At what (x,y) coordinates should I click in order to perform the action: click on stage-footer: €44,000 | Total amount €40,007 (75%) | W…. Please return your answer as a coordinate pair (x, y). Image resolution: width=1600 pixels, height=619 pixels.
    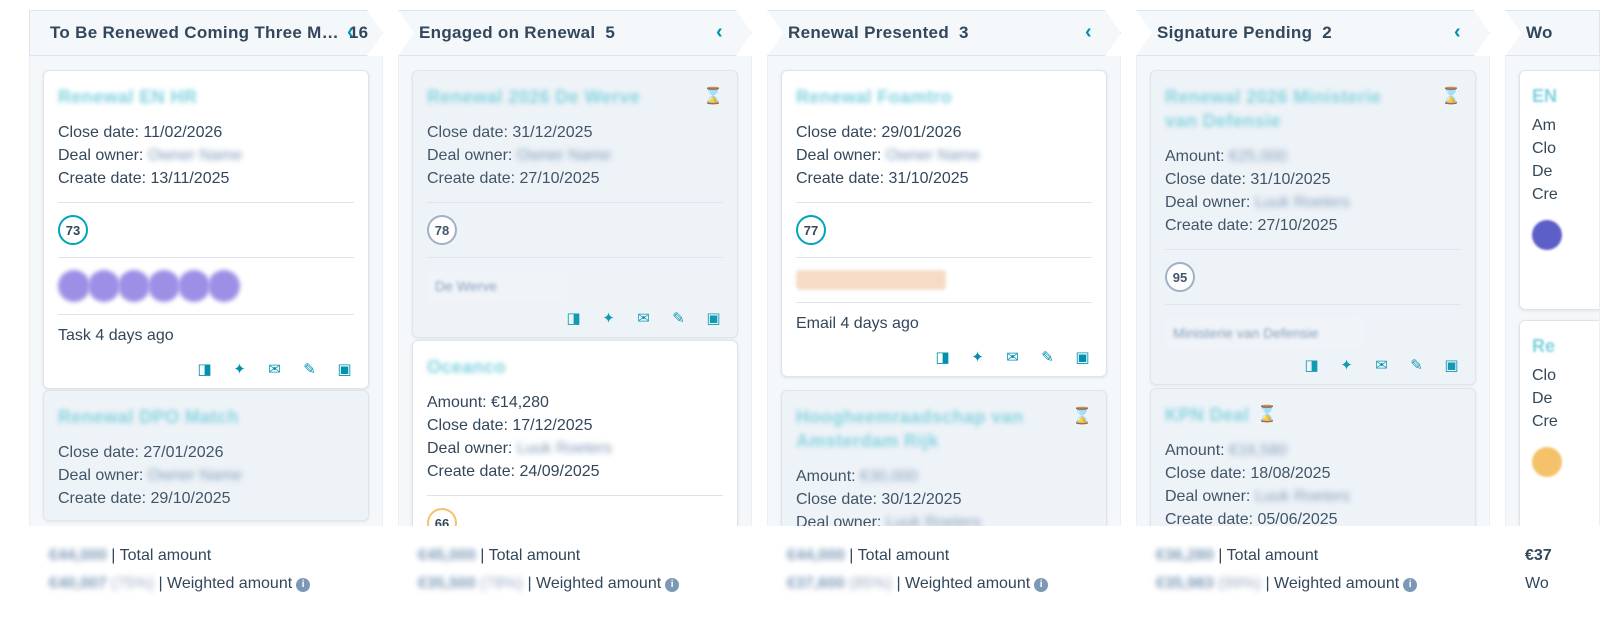
    Looking at the image, I should click on (206, 572).